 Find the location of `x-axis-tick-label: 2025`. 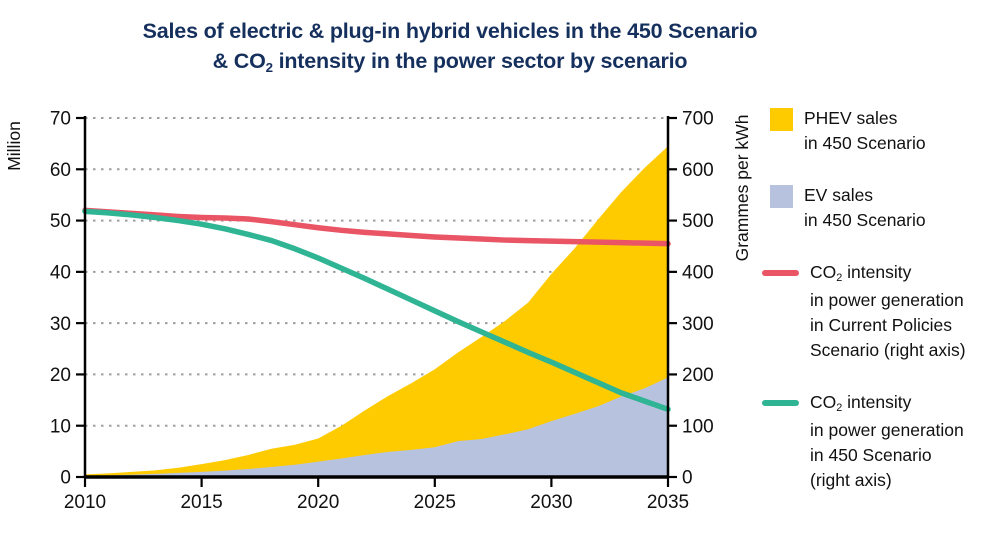

x-axis-tick-label: 2025 is located at coordinates (435, 502).